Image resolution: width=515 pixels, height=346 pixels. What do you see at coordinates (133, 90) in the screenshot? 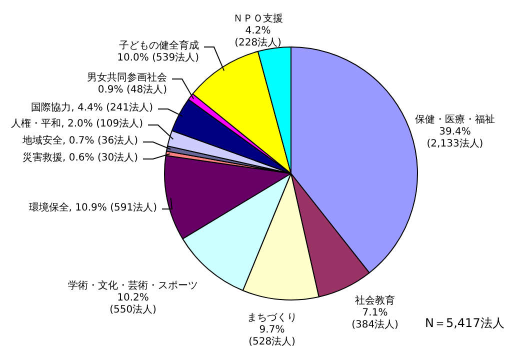
I see `data-label: 0.9% (48法人)` at bounding box center [133, 90].